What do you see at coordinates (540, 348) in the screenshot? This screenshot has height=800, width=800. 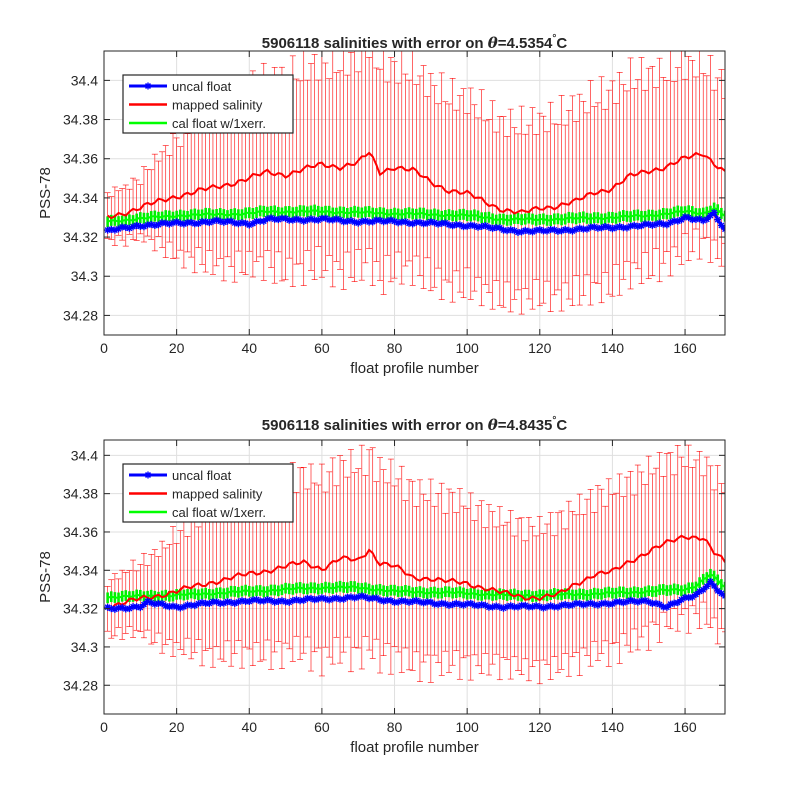 I see `chart1-x-tick-label: 120` at bounding box center [540, 348].